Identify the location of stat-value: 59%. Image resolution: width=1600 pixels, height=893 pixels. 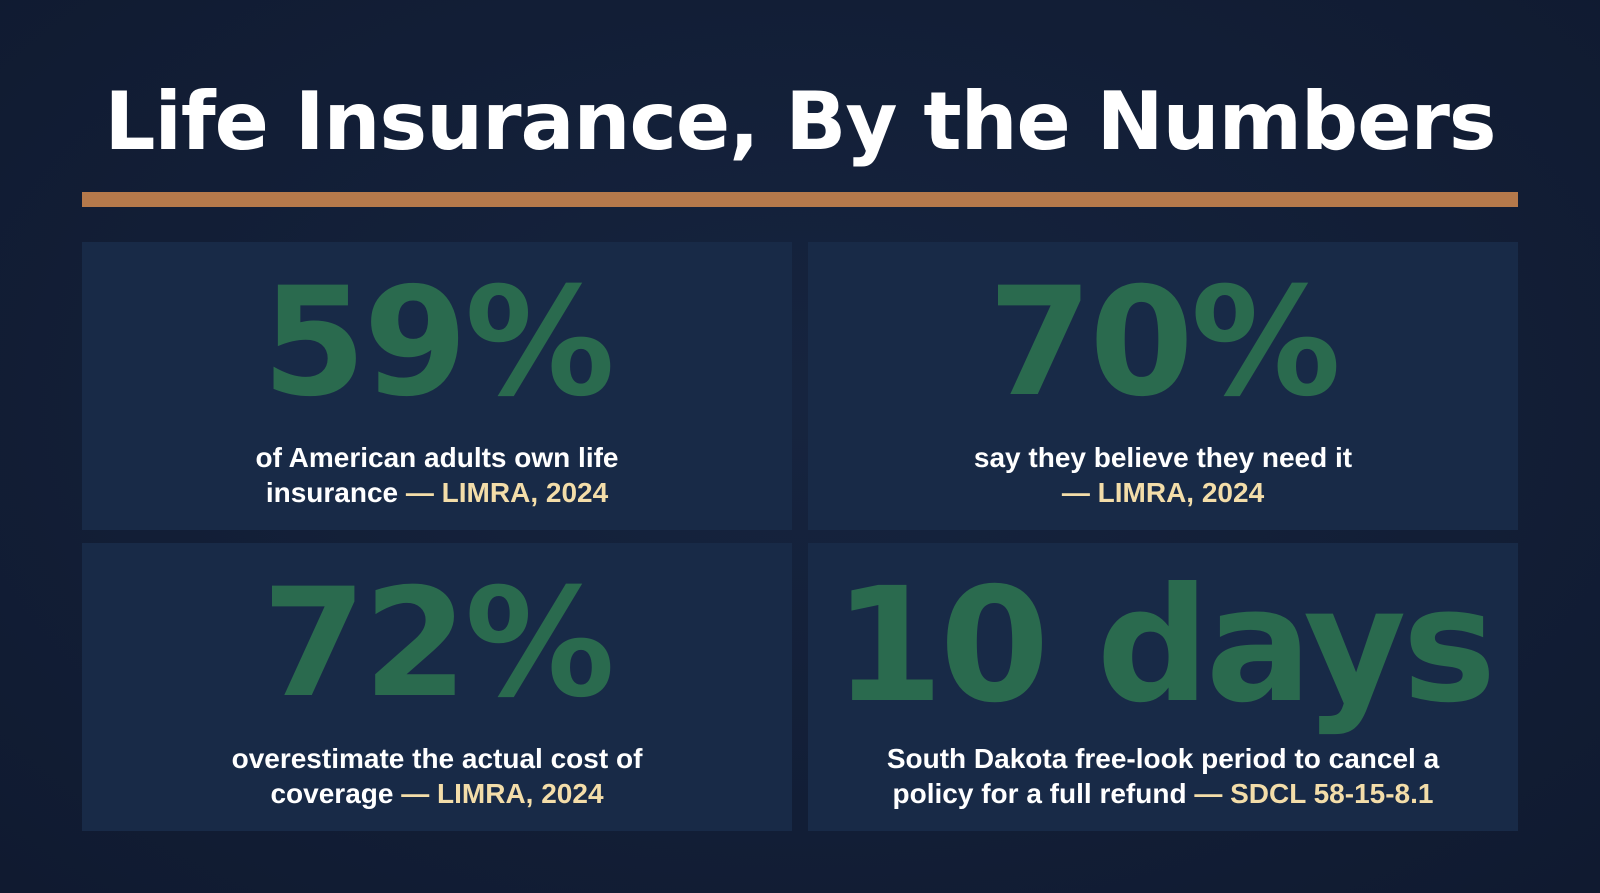
(438, 343).